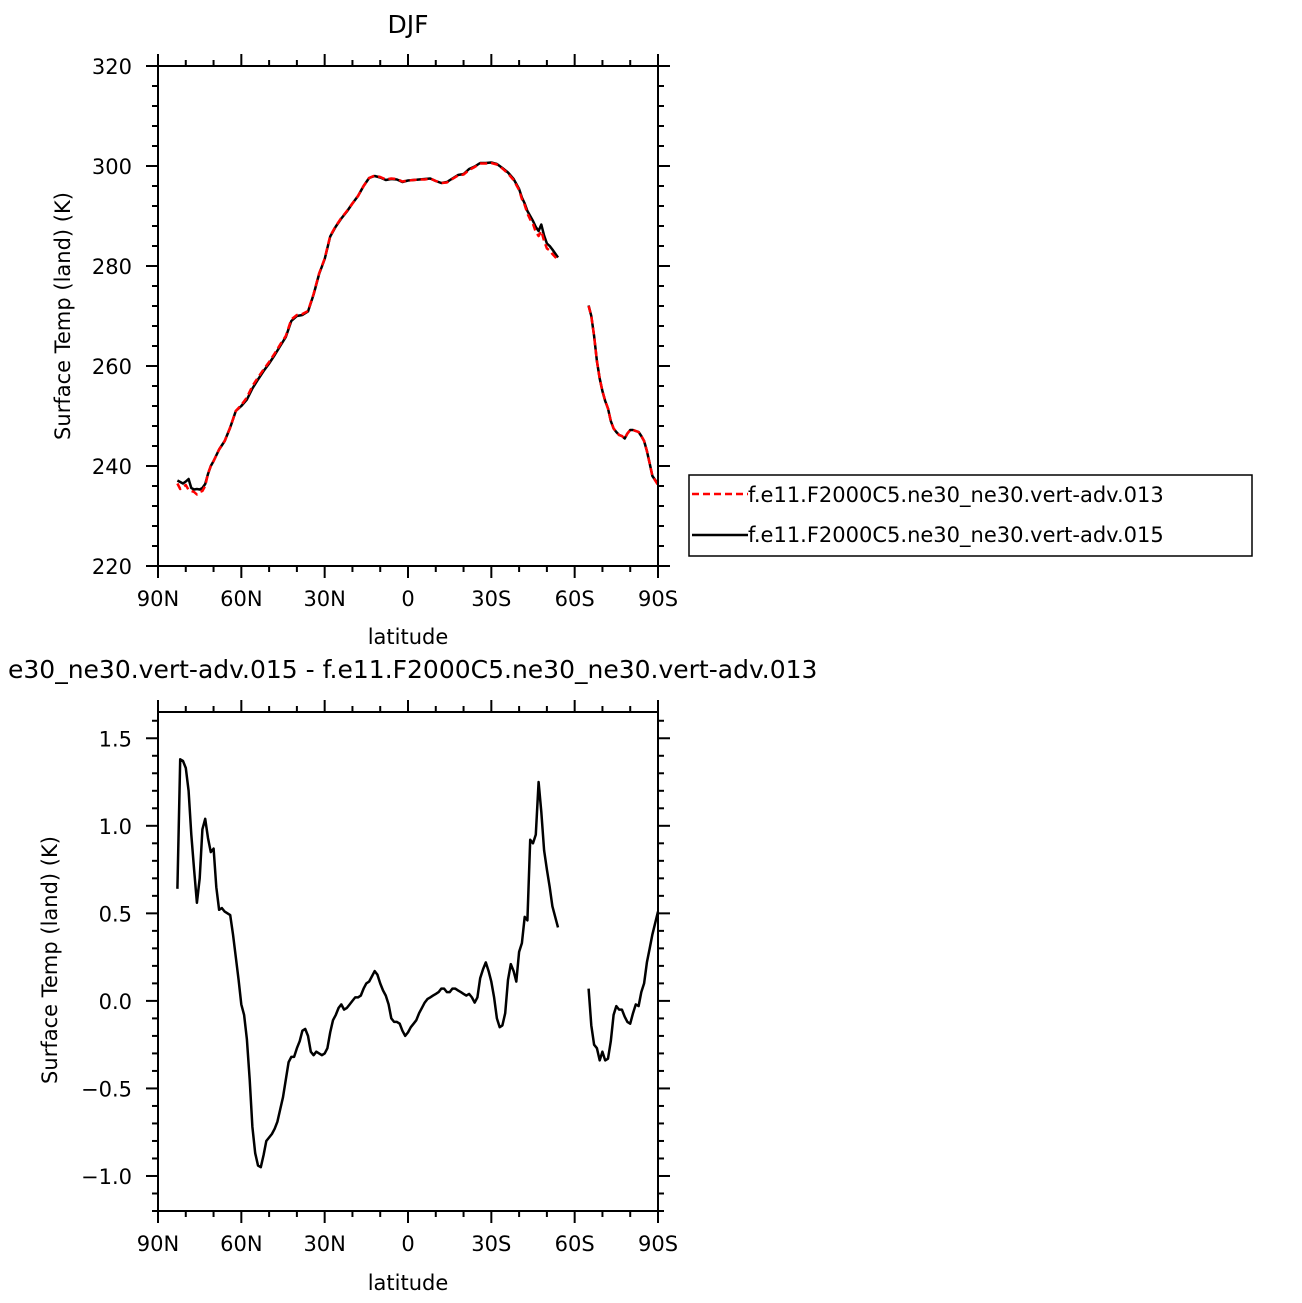 The height and width of the screenshot is (1303, 1302). What do you see at coordinates (491, 599) in the screenshot?
I see `top-x-tick-label: 30S` at bounding box center [491, 599].